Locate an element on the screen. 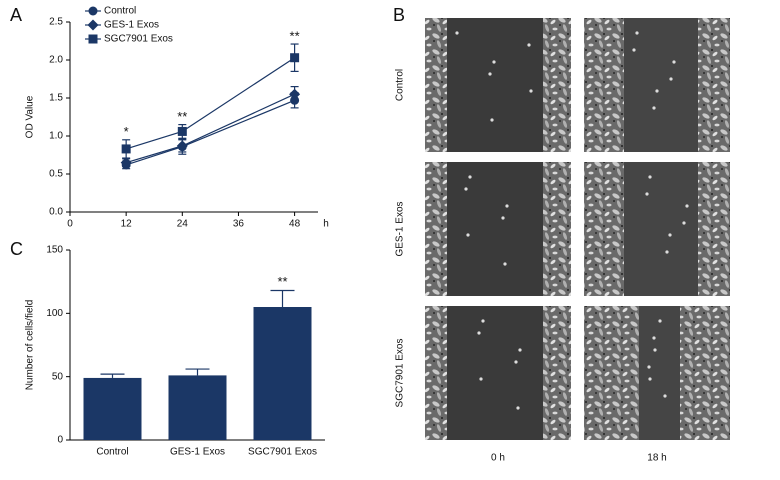 The height and width of the screenshot is (480, 780). significance: * is located at coordinates (126, 131).